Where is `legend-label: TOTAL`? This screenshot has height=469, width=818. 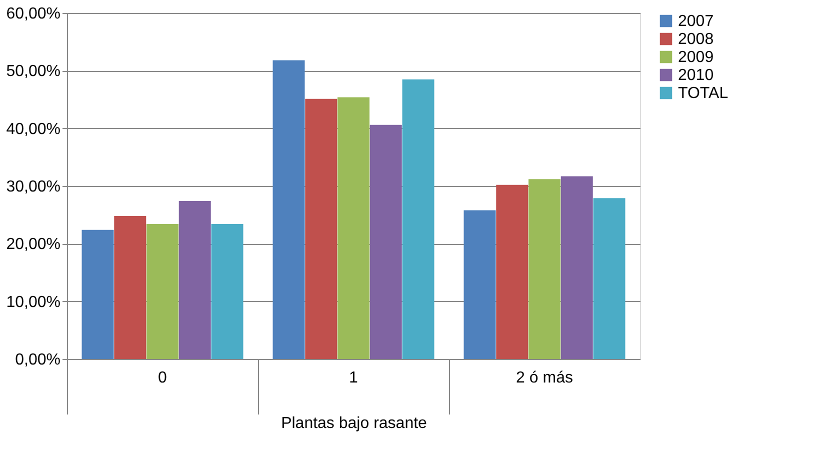 legend-label: TOTAL is located at coordinates (703, 93).